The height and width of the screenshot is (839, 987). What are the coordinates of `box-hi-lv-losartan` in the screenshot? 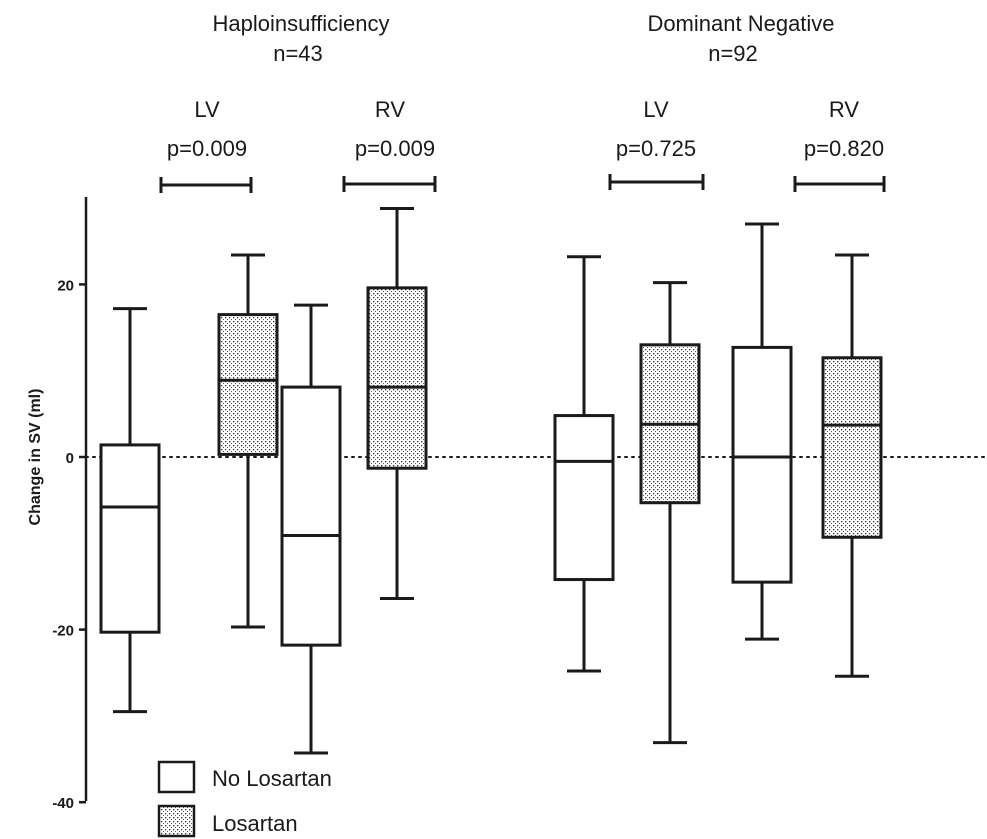 It's located at (248, 441).